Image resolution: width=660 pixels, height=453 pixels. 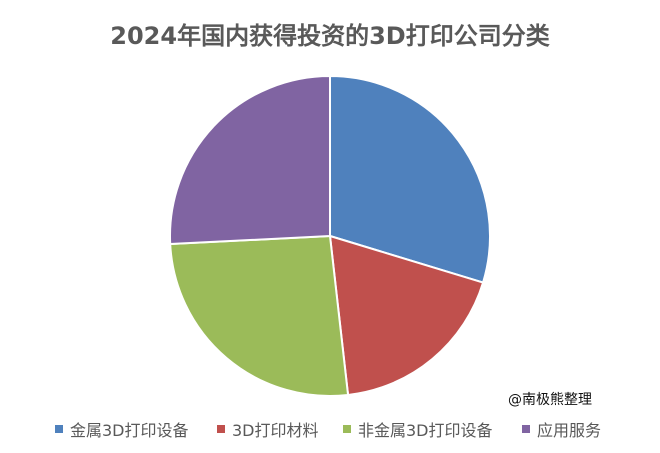 What do you see at coordinates (330, 36) in the screenshot?
I see `chart-title: 2024年国内获得投资的3D打印公司分类` at bounding box center [330, 36].